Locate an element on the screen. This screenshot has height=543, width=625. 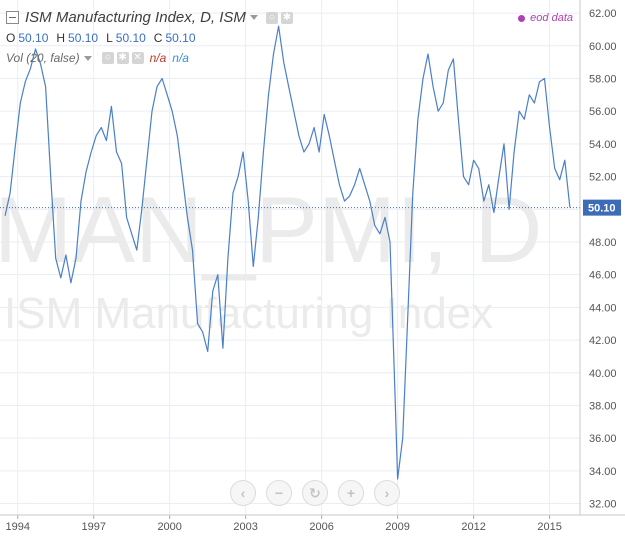
volume-label: Vol (20, false) is located at coordinates (43, 58).